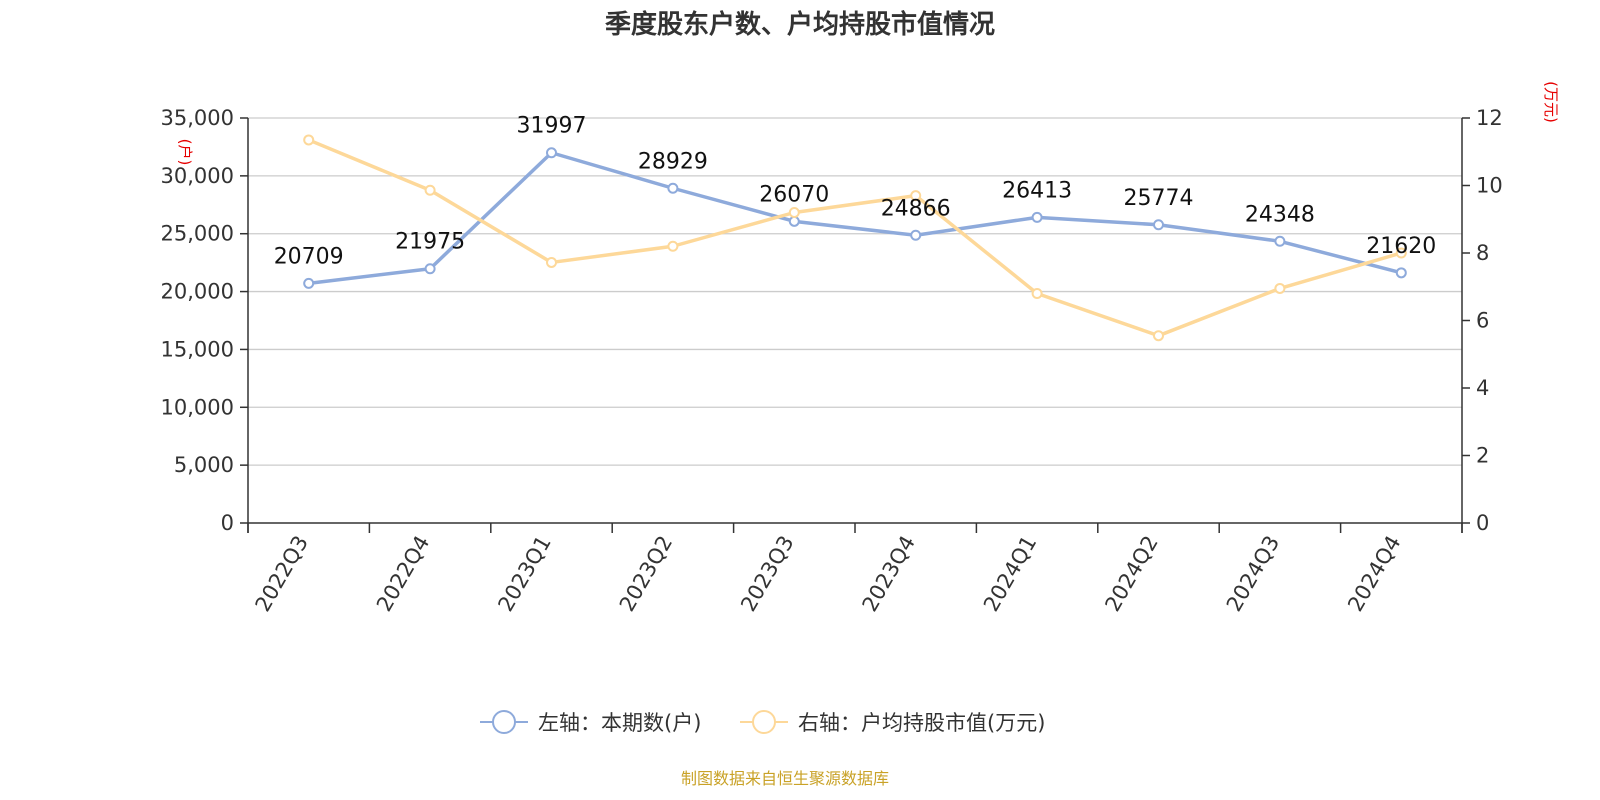 The image size is (1600, 800). What do you see at coordinates (197, 349) in the screenshot?
I see `left-axis-tick-label: 15,000` at bounding box center [197, 349].